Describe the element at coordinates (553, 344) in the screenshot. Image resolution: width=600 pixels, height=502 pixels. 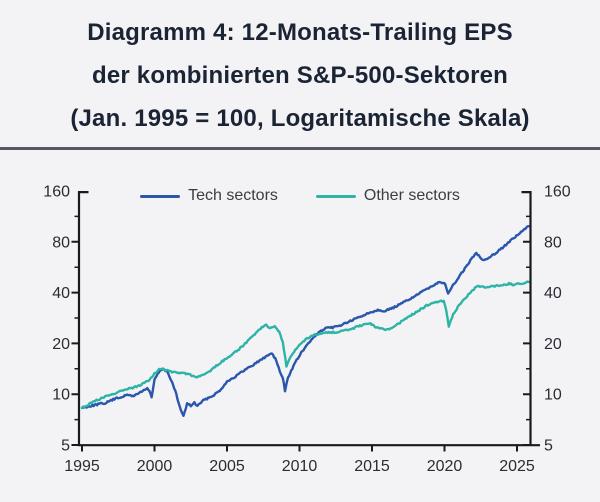
I see `y-axis-label-right-20: 20` at that location.